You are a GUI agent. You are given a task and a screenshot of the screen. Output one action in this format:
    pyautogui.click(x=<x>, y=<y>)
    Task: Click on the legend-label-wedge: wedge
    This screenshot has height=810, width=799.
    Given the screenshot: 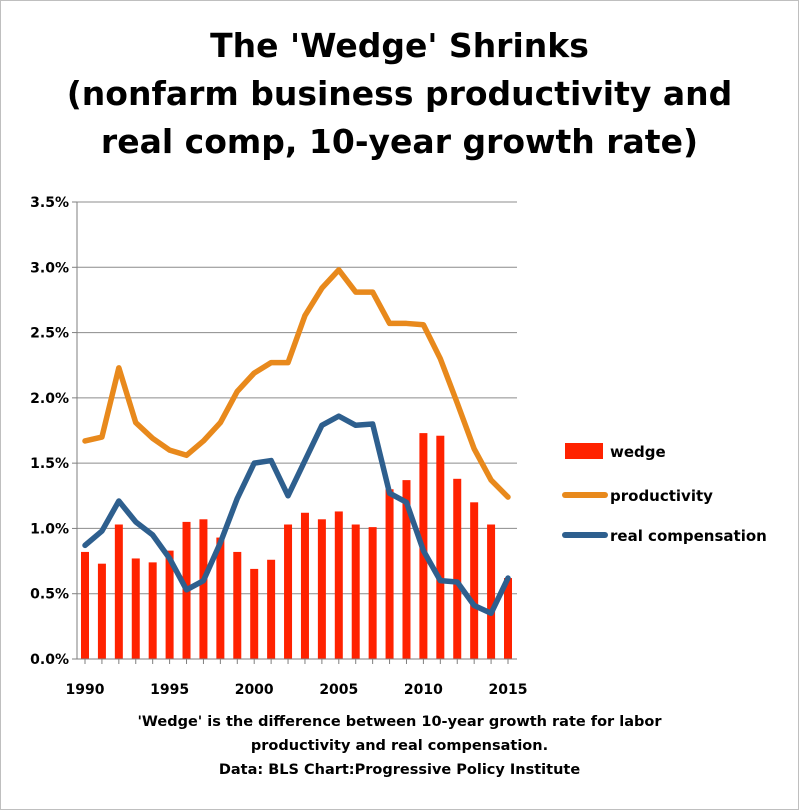 What is the action you would take?
    pyautogui.click(x=638, y=452)
    